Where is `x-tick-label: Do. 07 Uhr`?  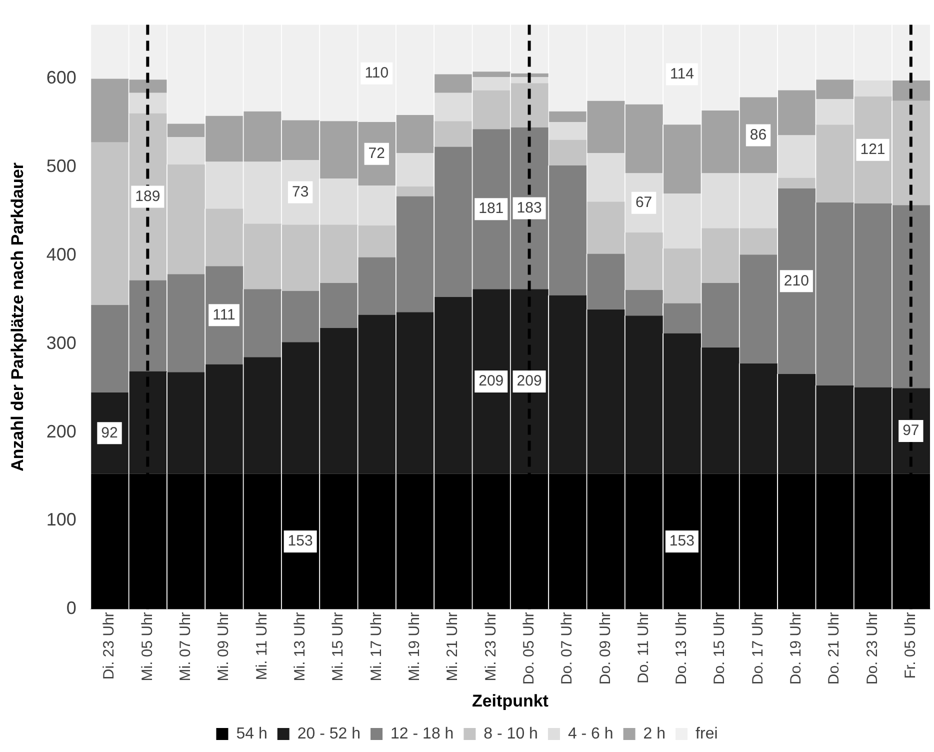
x-tick-label: Do. 07 Uhr is located at coordinates (567, 648).